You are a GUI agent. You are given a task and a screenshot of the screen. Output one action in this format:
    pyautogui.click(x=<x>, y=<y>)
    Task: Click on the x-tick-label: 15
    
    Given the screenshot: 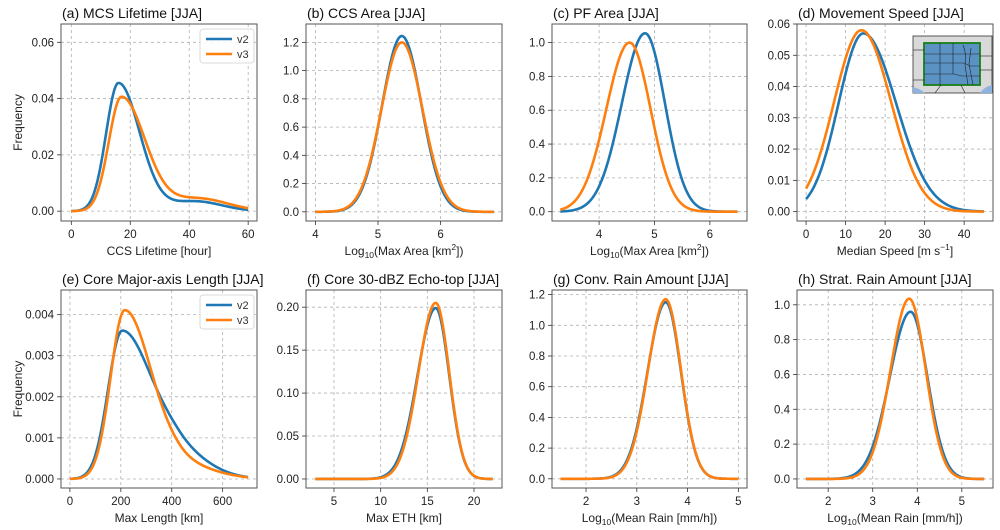 What is the action you would take?
    pyautogui.click(x=427, y=502)
    